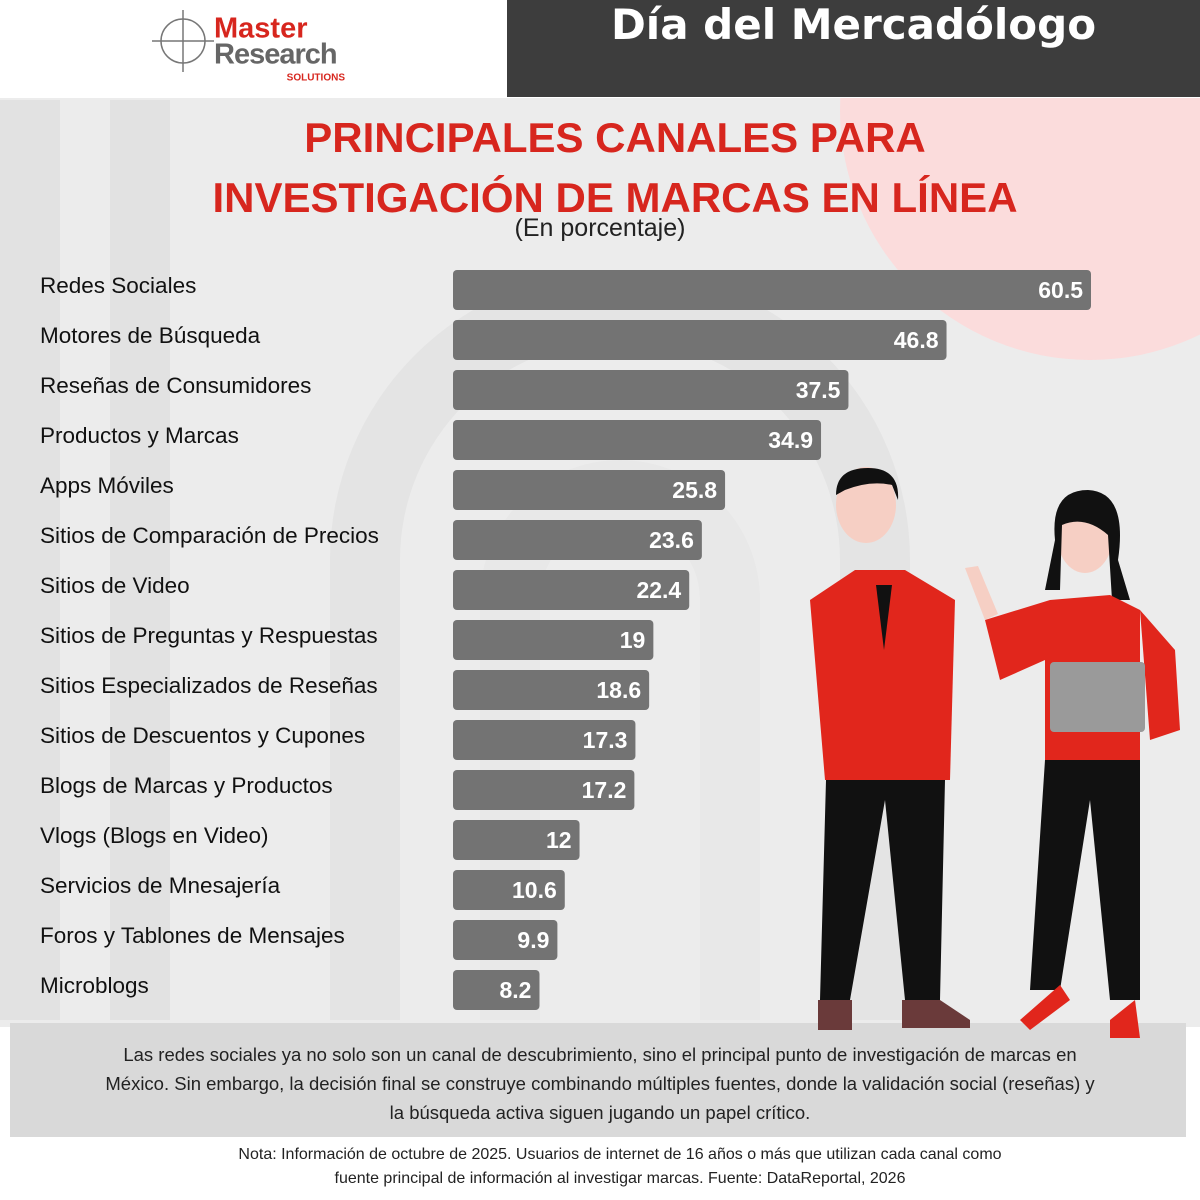  Describe the element at coordinates (1060, 290) in the screenshot. I see `value-label: 60.5` at that location.